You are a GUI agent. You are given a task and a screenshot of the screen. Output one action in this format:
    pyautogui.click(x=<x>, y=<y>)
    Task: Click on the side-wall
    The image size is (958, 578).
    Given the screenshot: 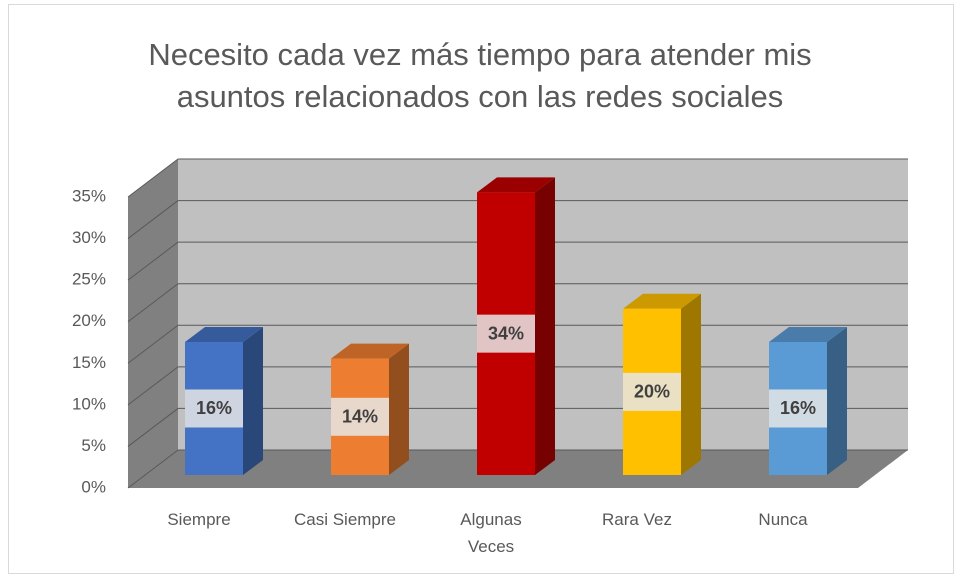 What is the action you would take?
    pyautogui.click(x=153, y=323)
    